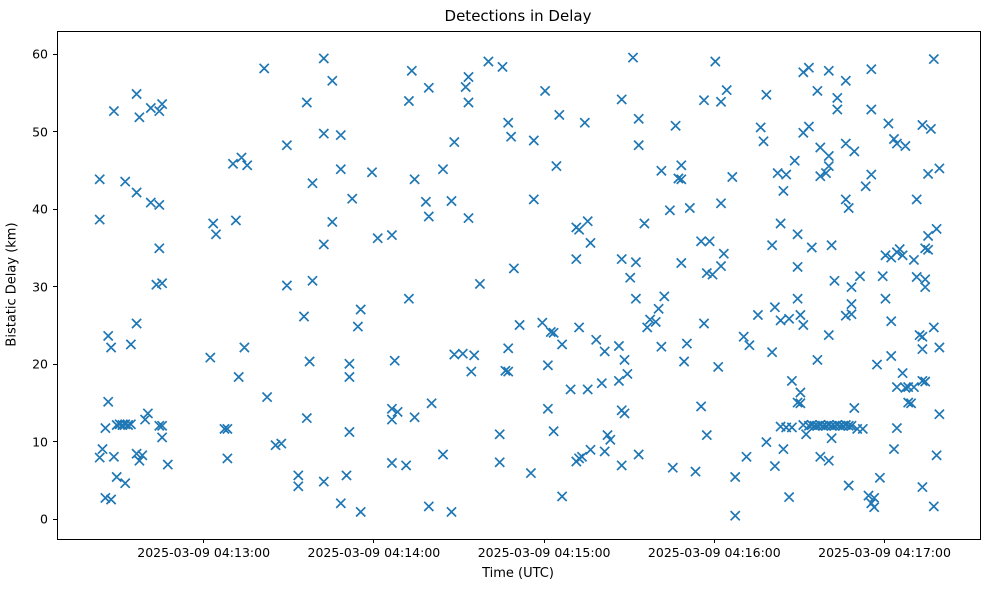  I want to click on y-tick-label: 20, so click(40, 364).